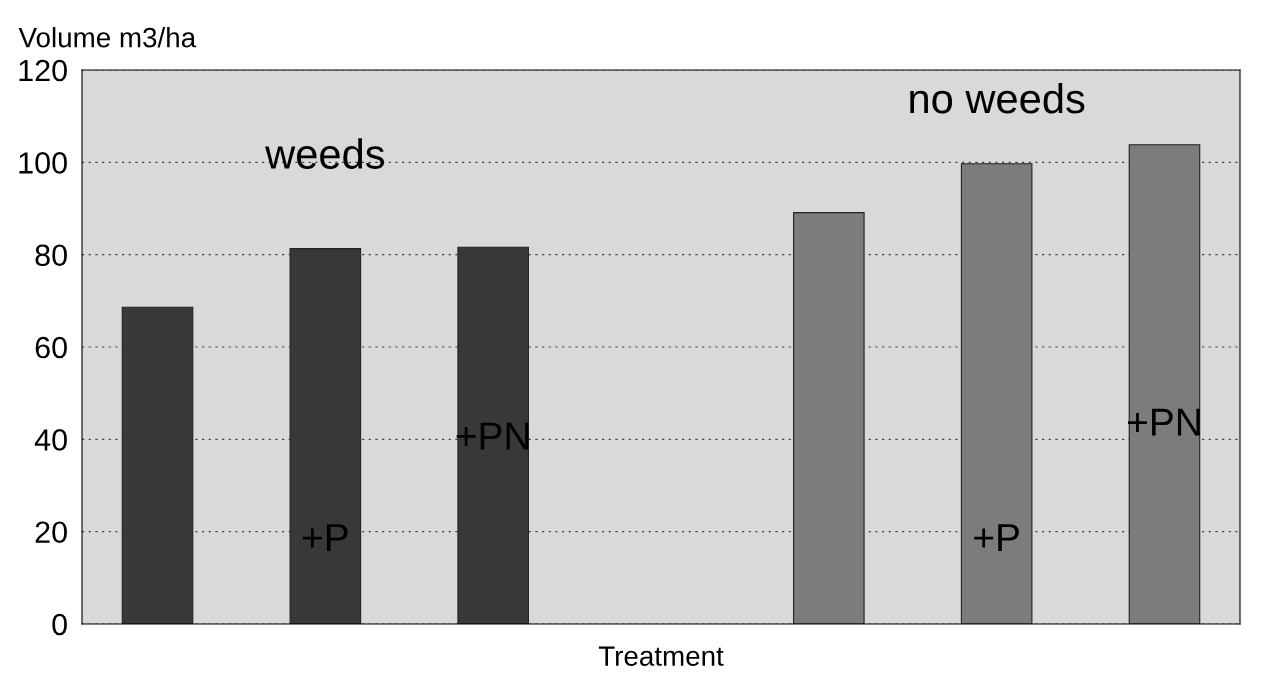 The image size is (1269, 679). What do you see at coordinates (50, 440) in the screenshot?
I see `y-tick-label: 40` at bounding box center [50, 440].